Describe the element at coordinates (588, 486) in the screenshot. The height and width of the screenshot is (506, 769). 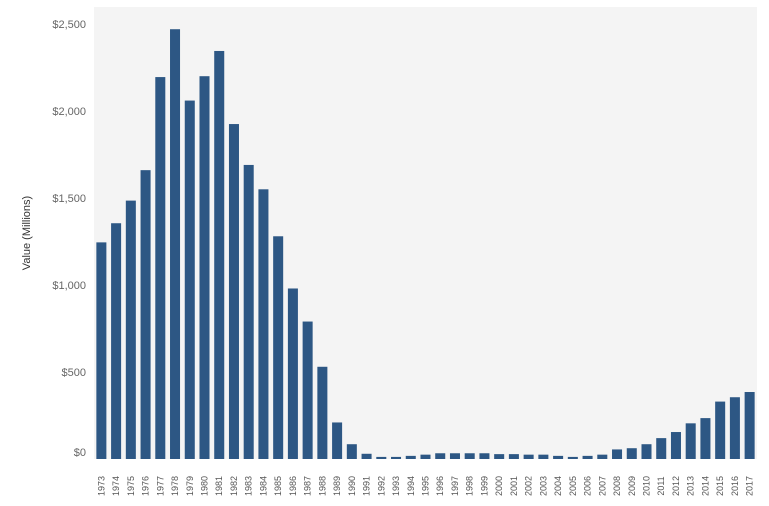
I see `x-tick-label: 2006` at that location.